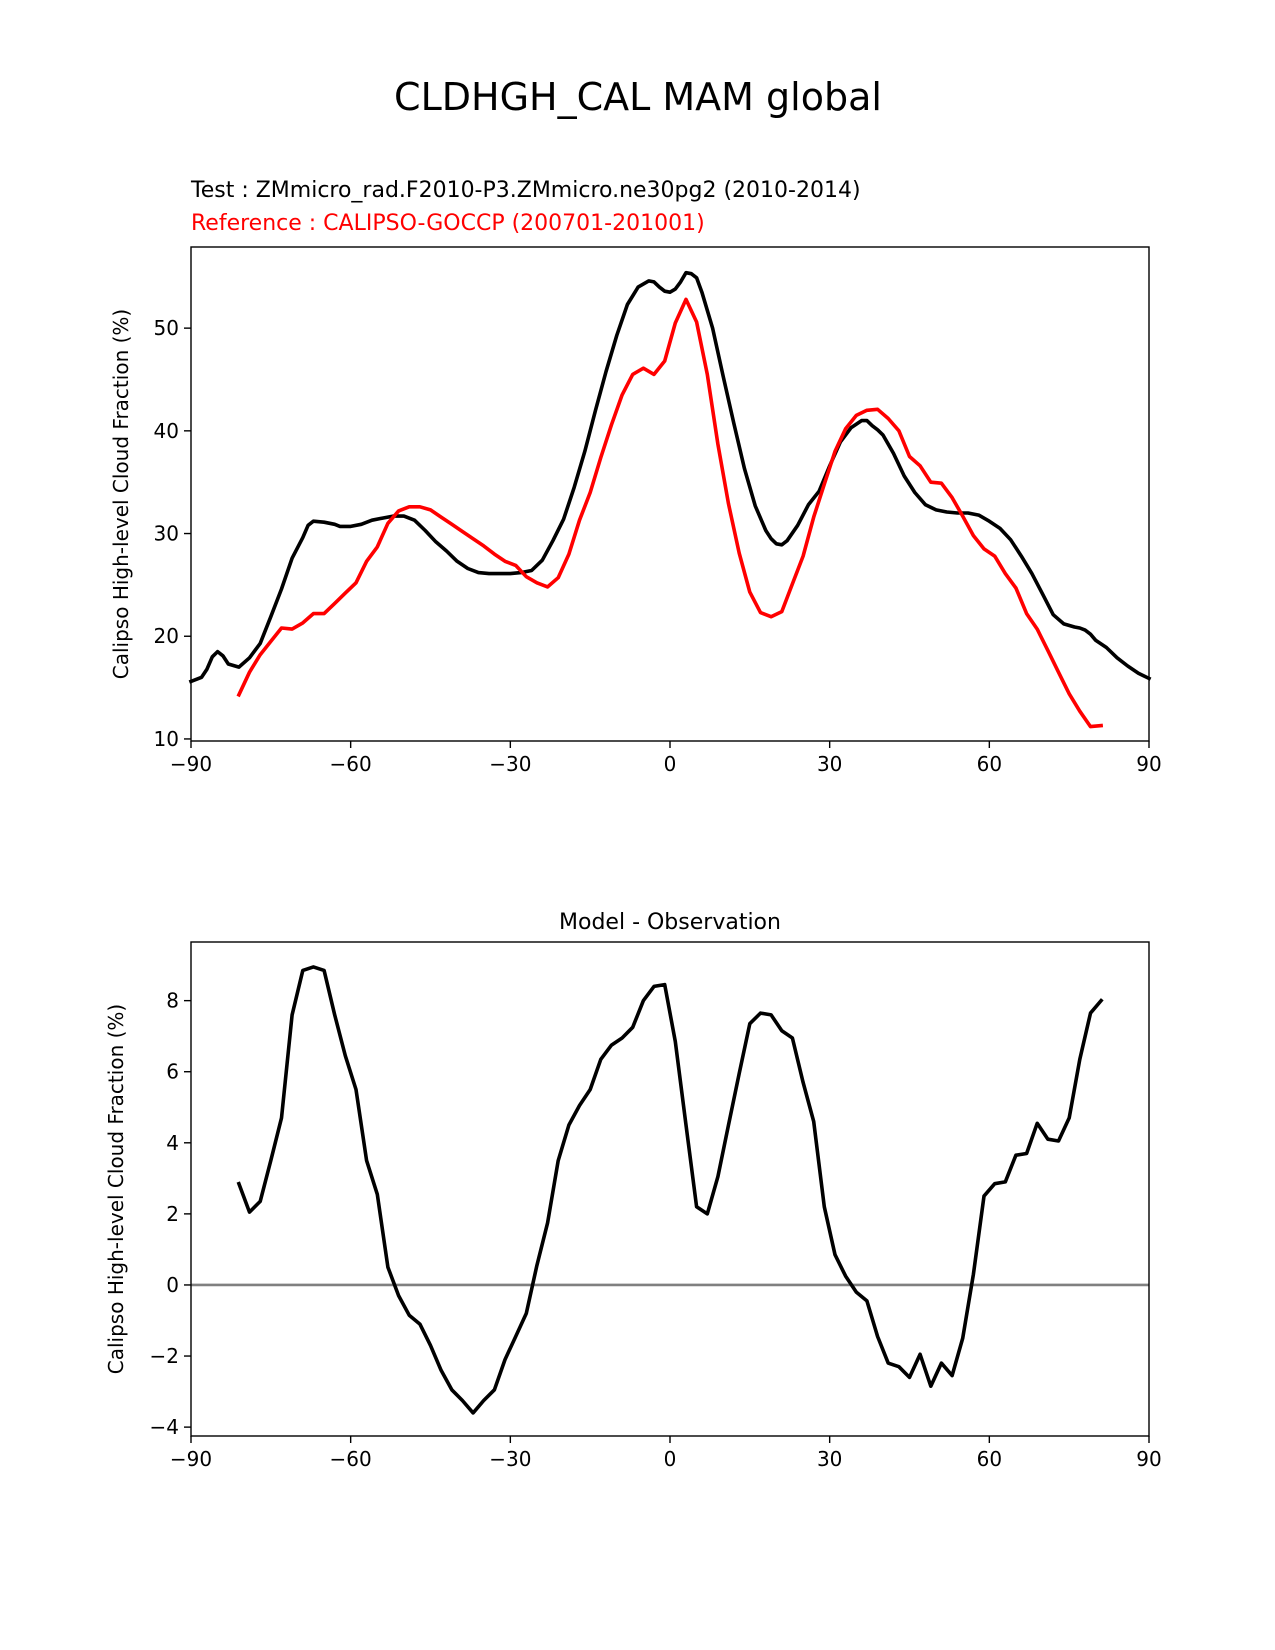 This screenshot has height=1650, width=1275. What do you see at coordinates (166, 739) in the screenshot?
I see `y-tick-label: 10` at bounding box center [166, 739].